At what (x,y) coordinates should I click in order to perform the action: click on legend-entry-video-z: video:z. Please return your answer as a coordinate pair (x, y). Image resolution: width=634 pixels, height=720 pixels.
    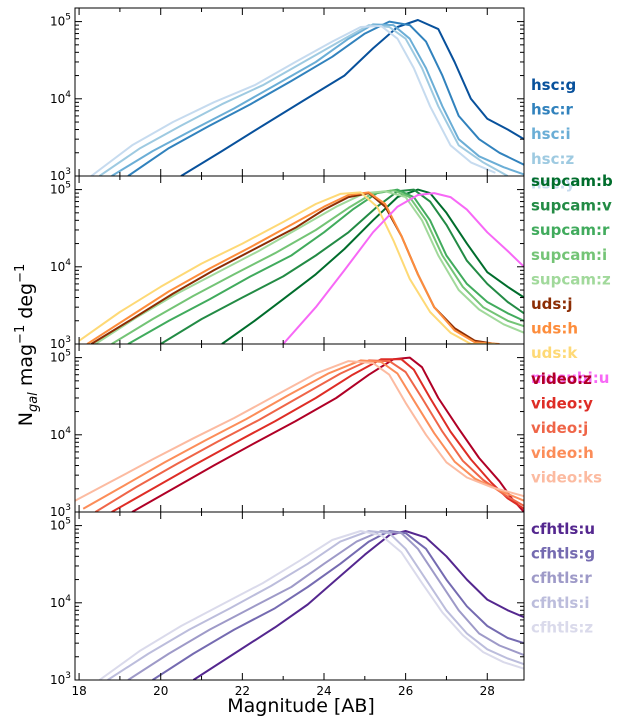
    Looking at the image, I should click on (561, 379).